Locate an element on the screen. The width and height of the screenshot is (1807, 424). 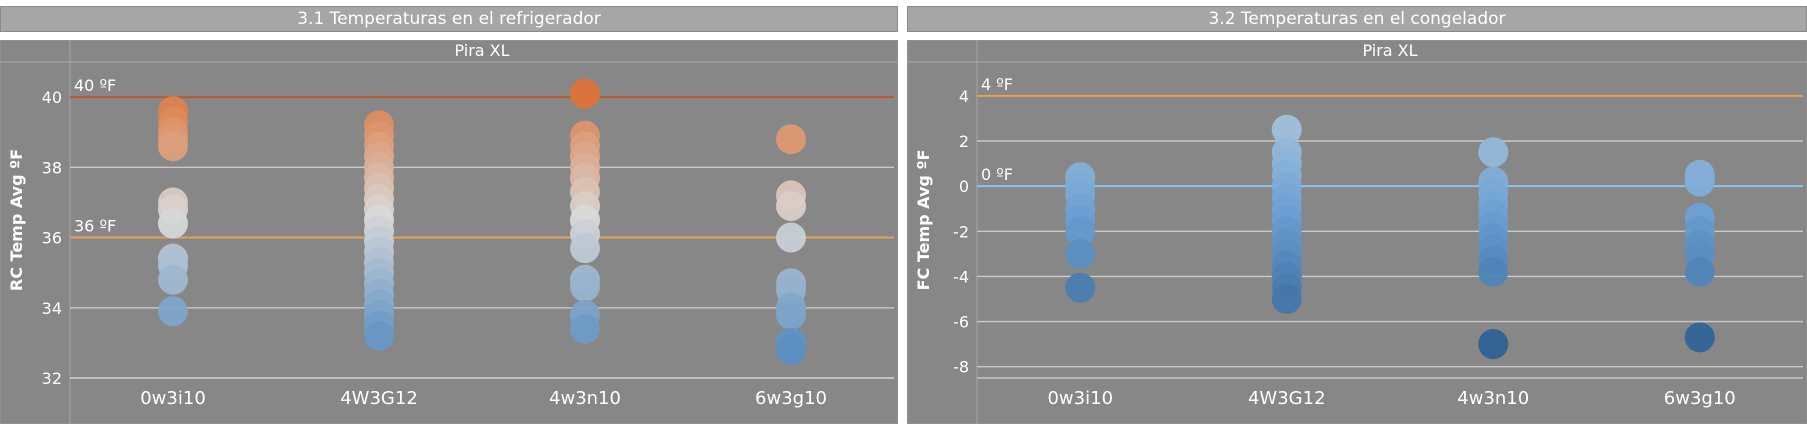
reference-line-label: 4 ºF is located at coordinates (997, 84).